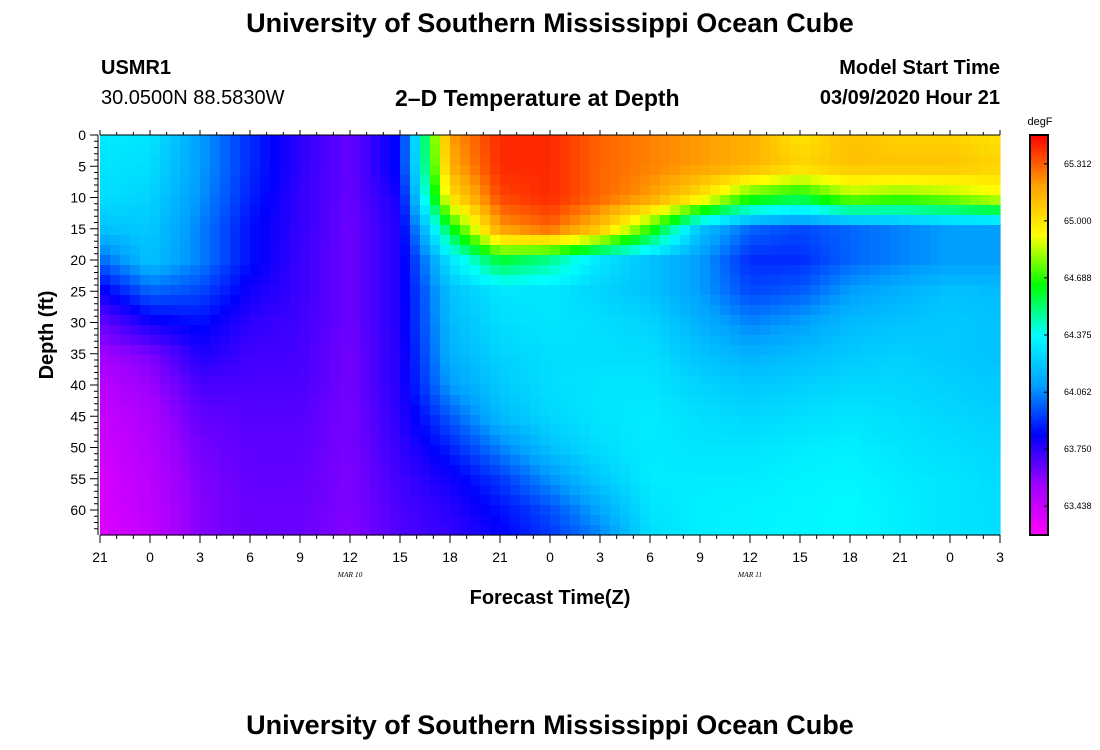 This screenshot has width=1100, height=750. Describe the element at coordinates (700, 557) in the screenshot. I see `x-tick-label: 9` at that location.